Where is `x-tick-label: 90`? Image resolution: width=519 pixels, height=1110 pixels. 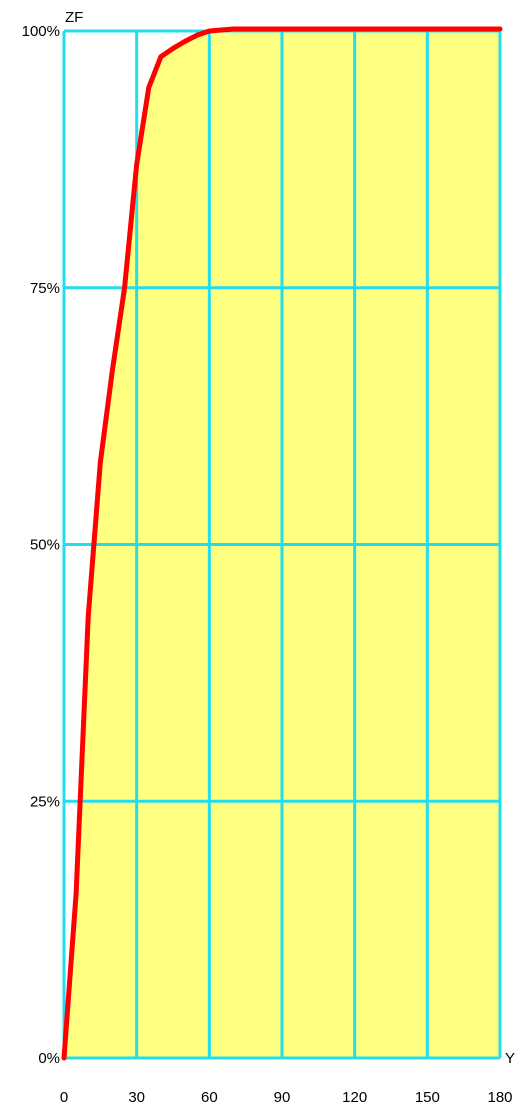 x-tick-label: 90 is located at coordinates (282, 1097).